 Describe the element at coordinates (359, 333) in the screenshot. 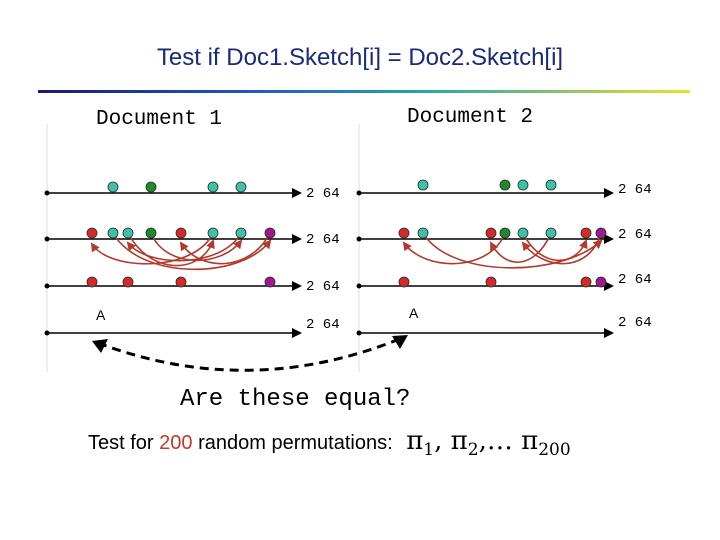

I see `doc2-line-4-start` at that location.